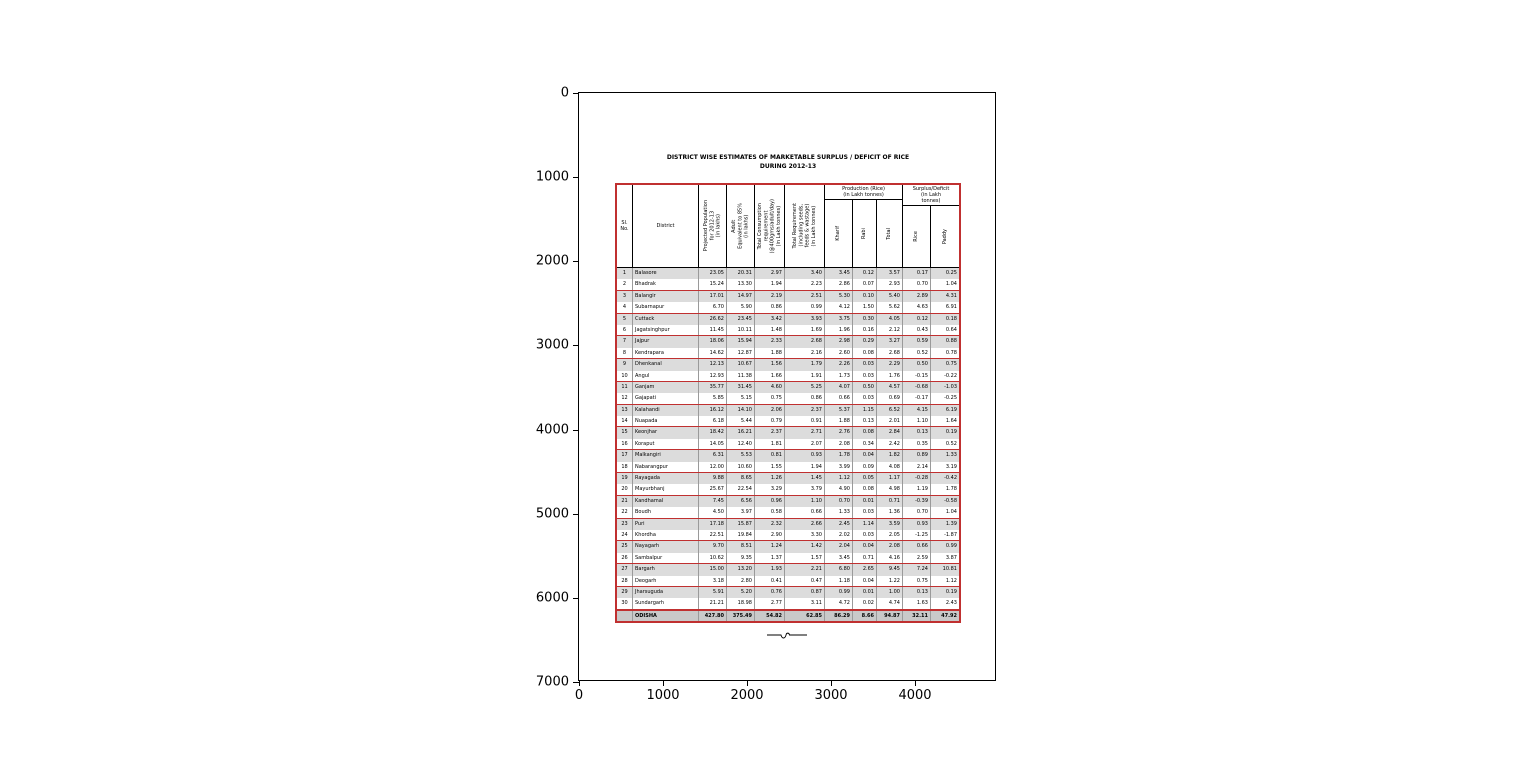  I want to click on value-cell: 2.04, so click(839, 547).